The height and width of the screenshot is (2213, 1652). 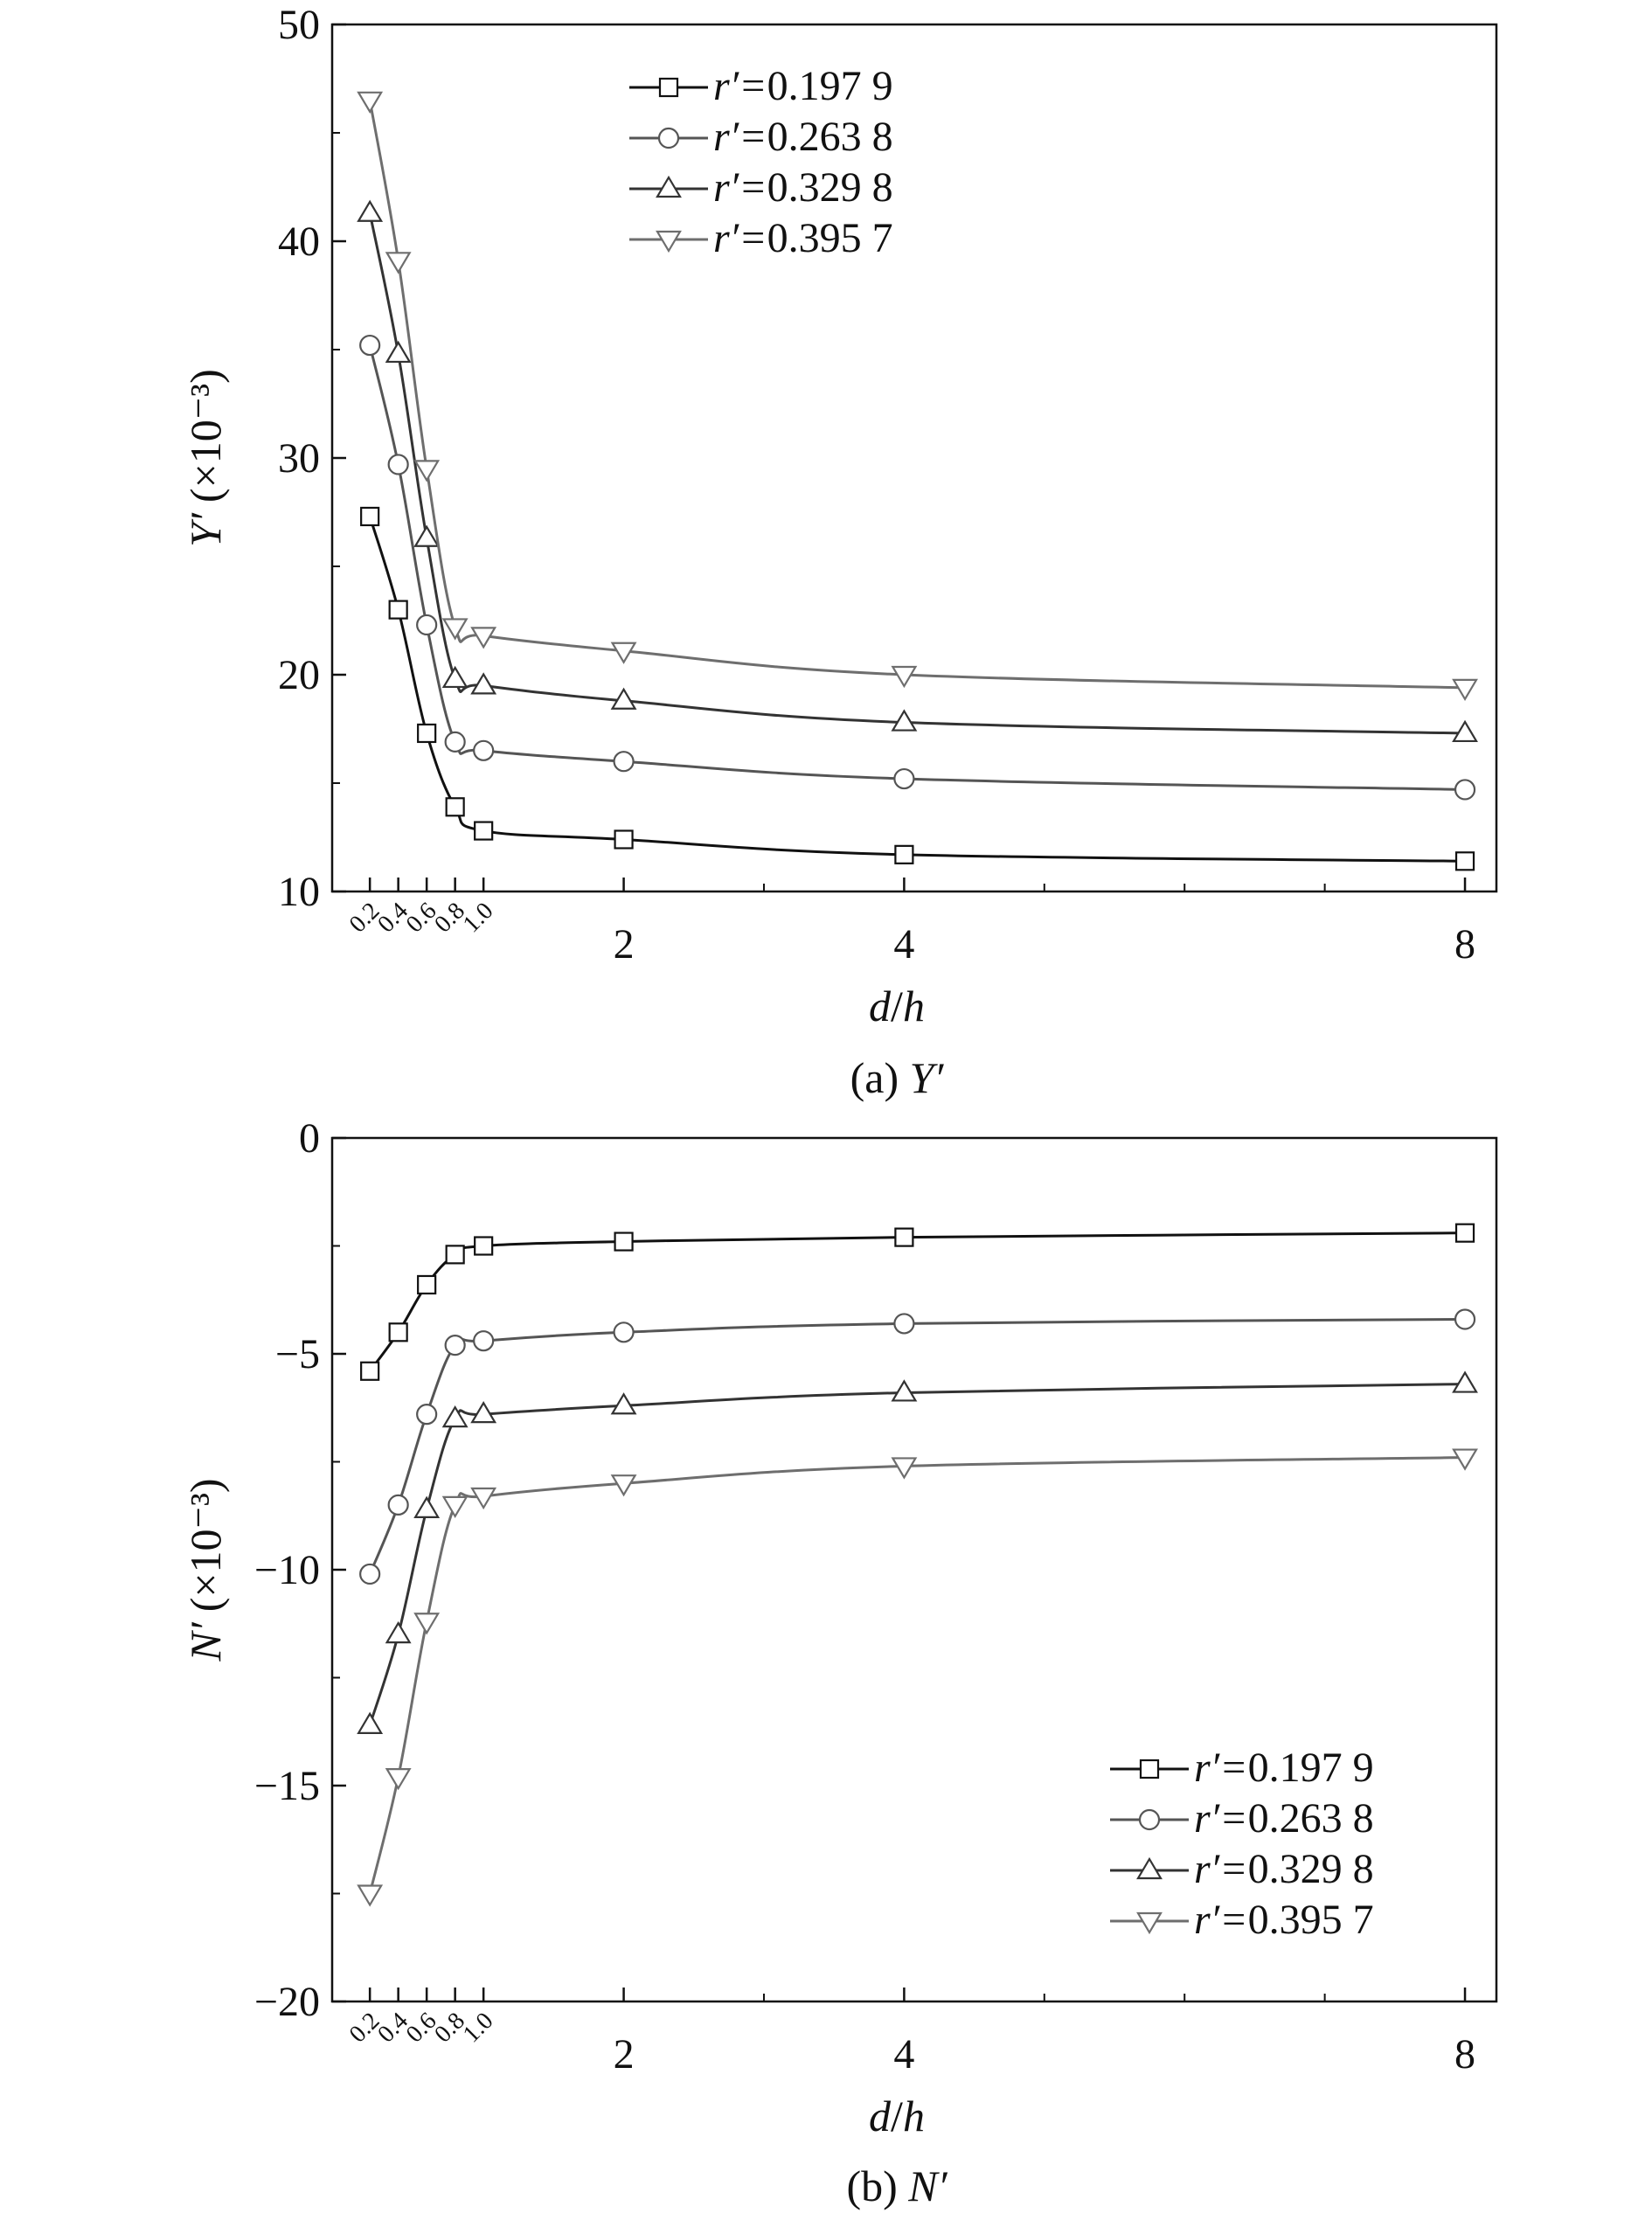 What do you see at coordinates (914, 2116) in the screenshot?
I see `text-part: h` at bounding box center [914, 2116].